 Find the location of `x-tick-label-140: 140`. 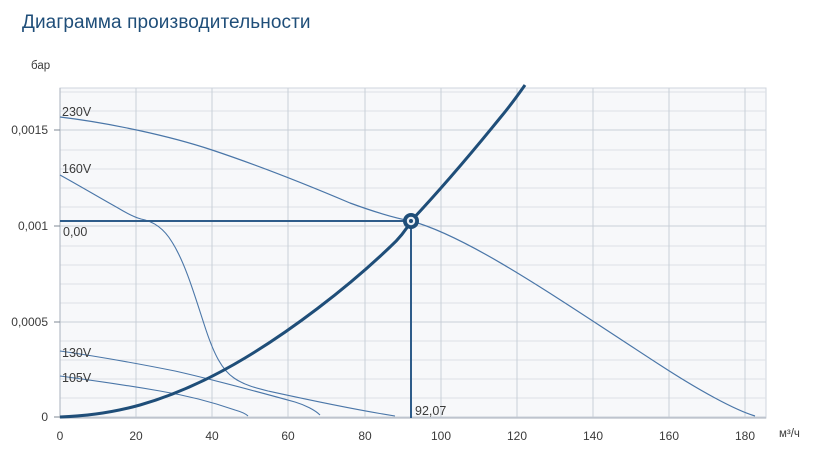

x-tick-label-140: 140 is located at coordinates (593, 436).